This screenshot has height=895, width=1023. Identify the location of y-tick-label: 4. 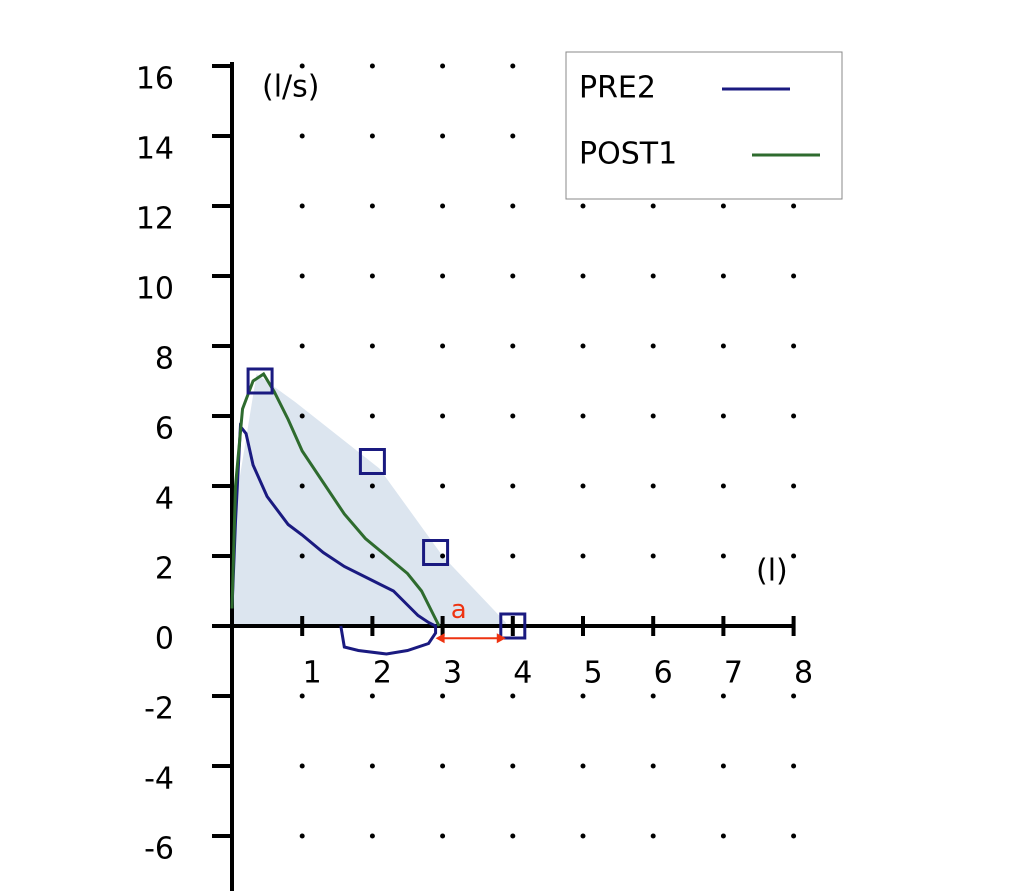
(164, 499).